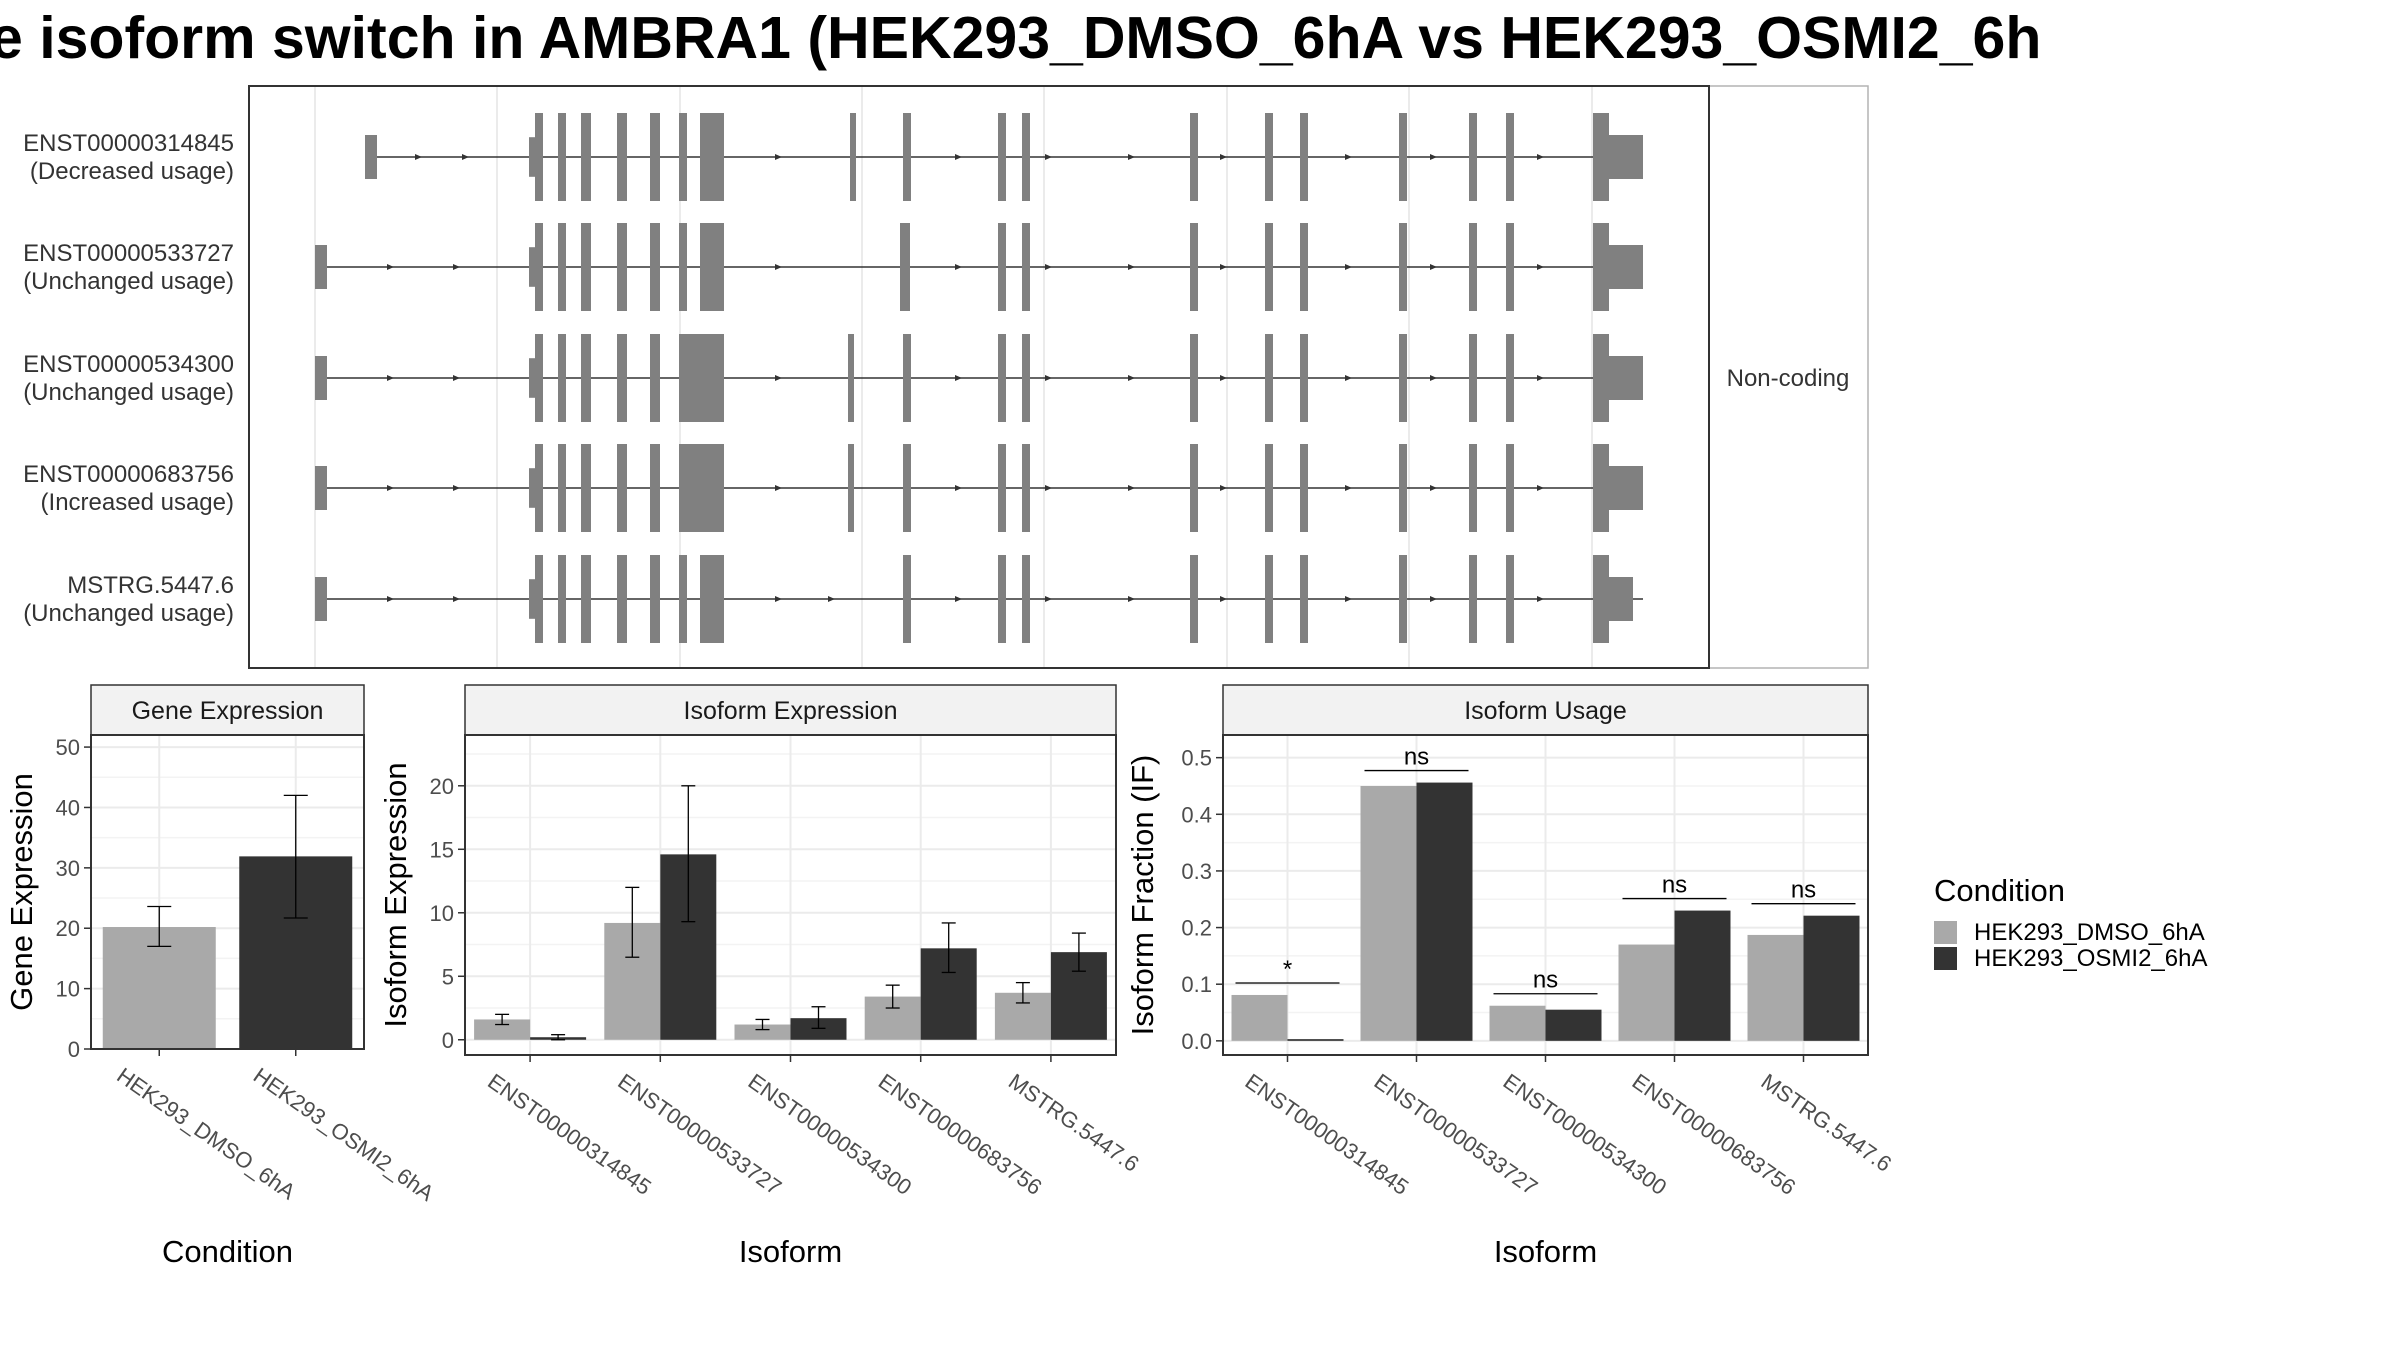  I want to click on y-tick-label: 5, so click(448, 976).